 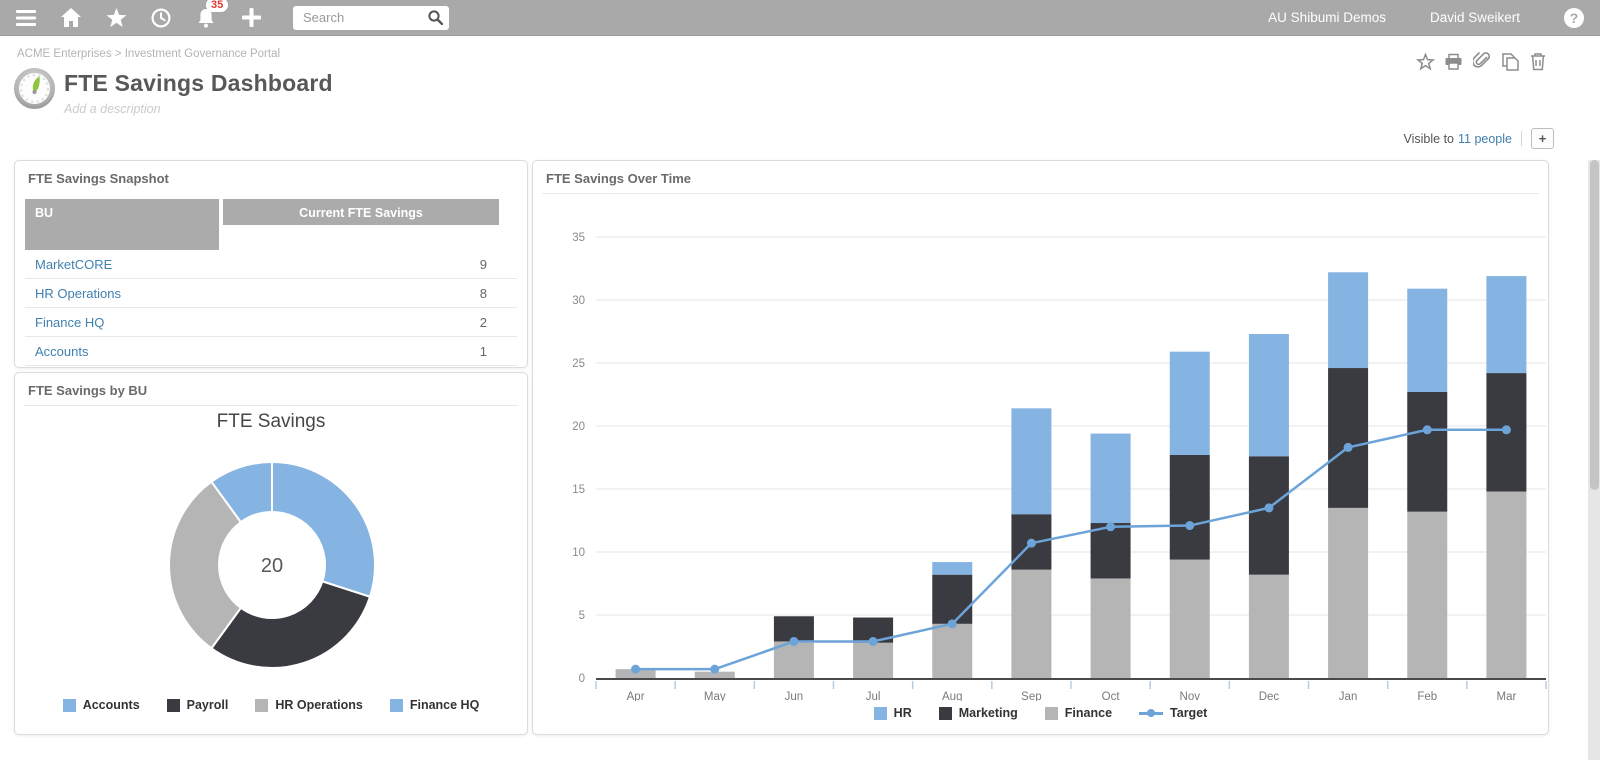 I want to click on favorites-icon, so click(x=116, y=18).